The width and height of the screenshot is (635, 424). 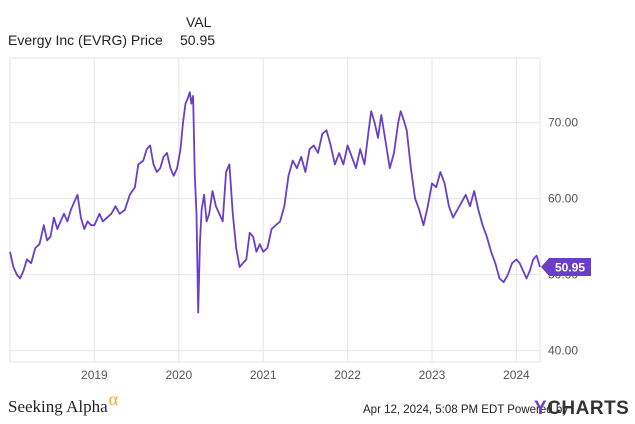 I want to click on timestamp-text: Apr 12, 2024, 5:08 PM EDT Powered by, so click(x=465, y=410).